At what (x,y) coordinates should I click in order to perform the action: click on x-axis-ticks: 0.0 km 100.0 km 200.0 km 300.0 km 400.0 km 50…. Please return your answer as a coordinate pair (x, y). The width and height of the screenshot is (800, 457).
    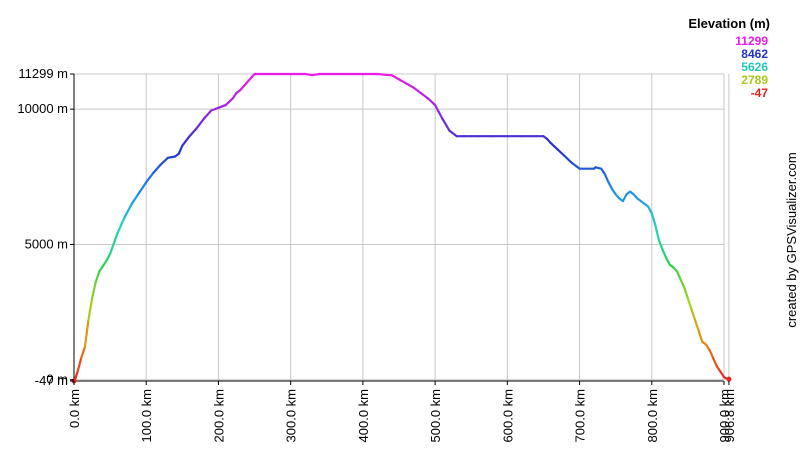
    Looking at the image, I should click on (402, 411).